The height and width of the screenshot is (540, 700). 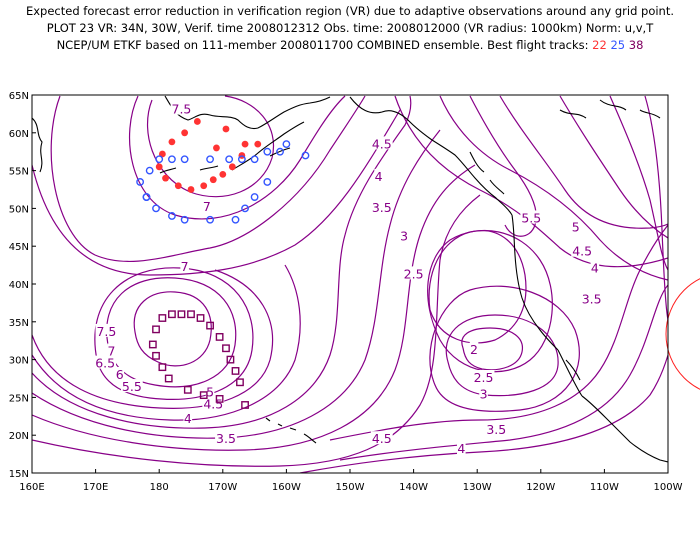 I want to click on lon-label: 100W, so click(x=668, y=487).